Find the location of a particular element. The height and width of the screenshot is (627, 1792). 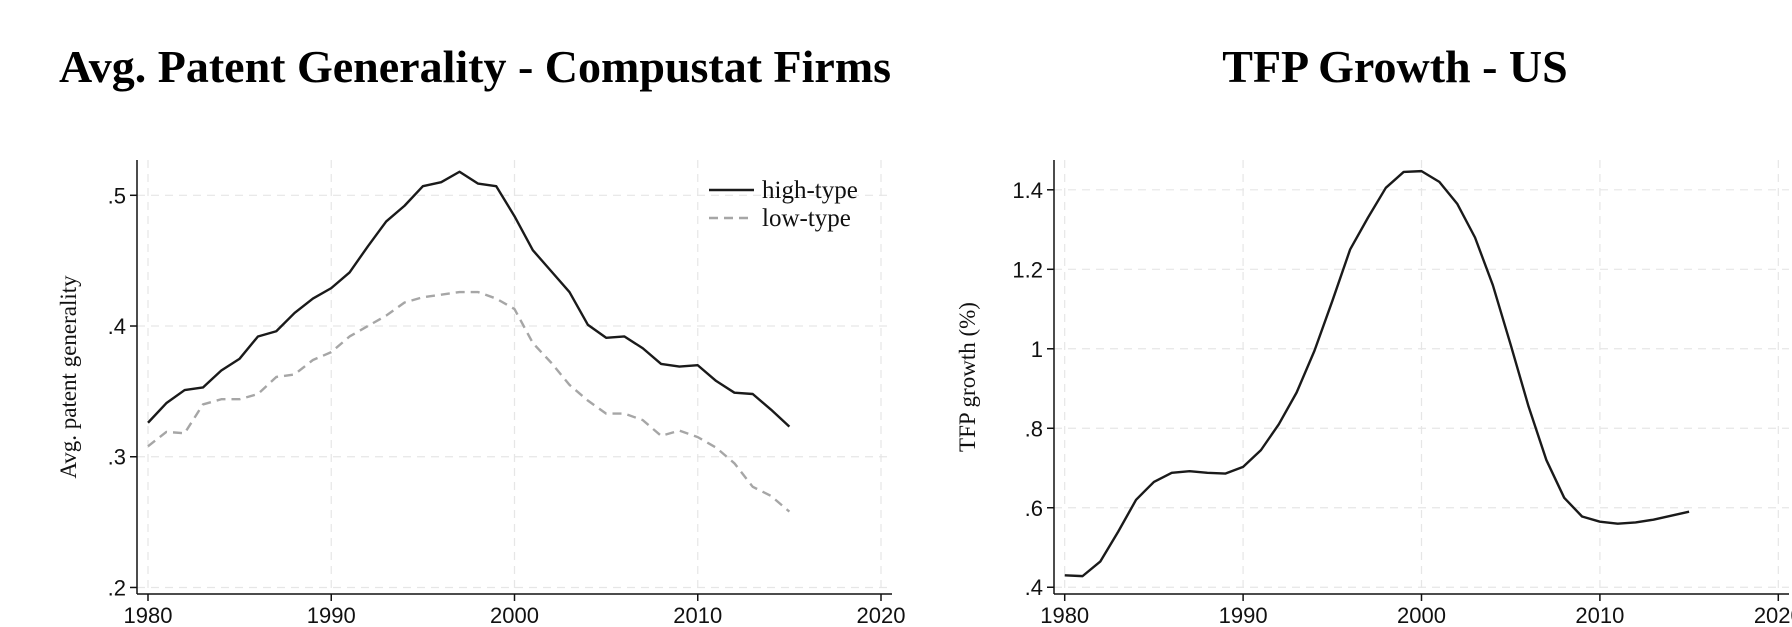

legend-label: low-type is located at coordinates (806, 218).